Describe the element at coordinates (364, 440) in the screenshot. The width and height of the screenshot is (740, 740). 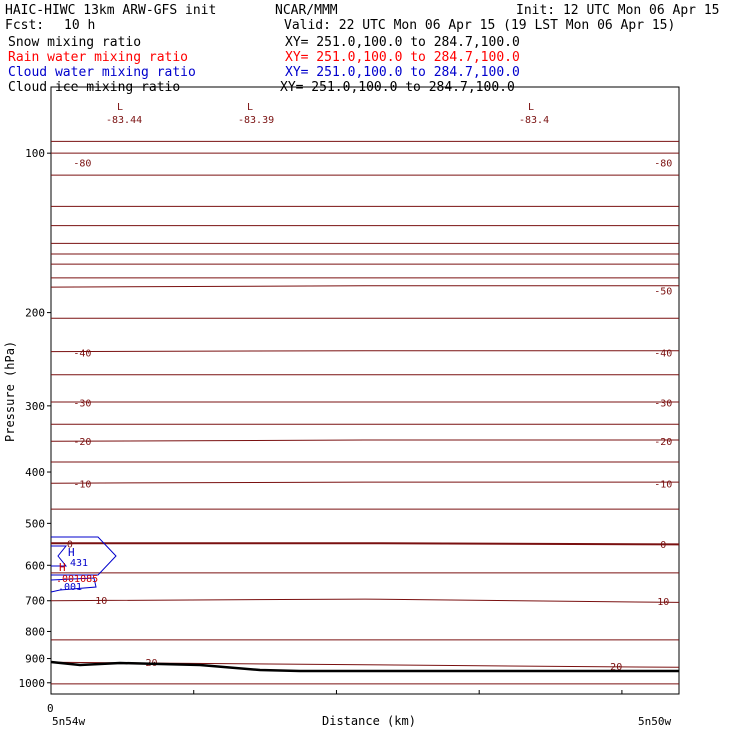
I see `contour-line--20` at that location.